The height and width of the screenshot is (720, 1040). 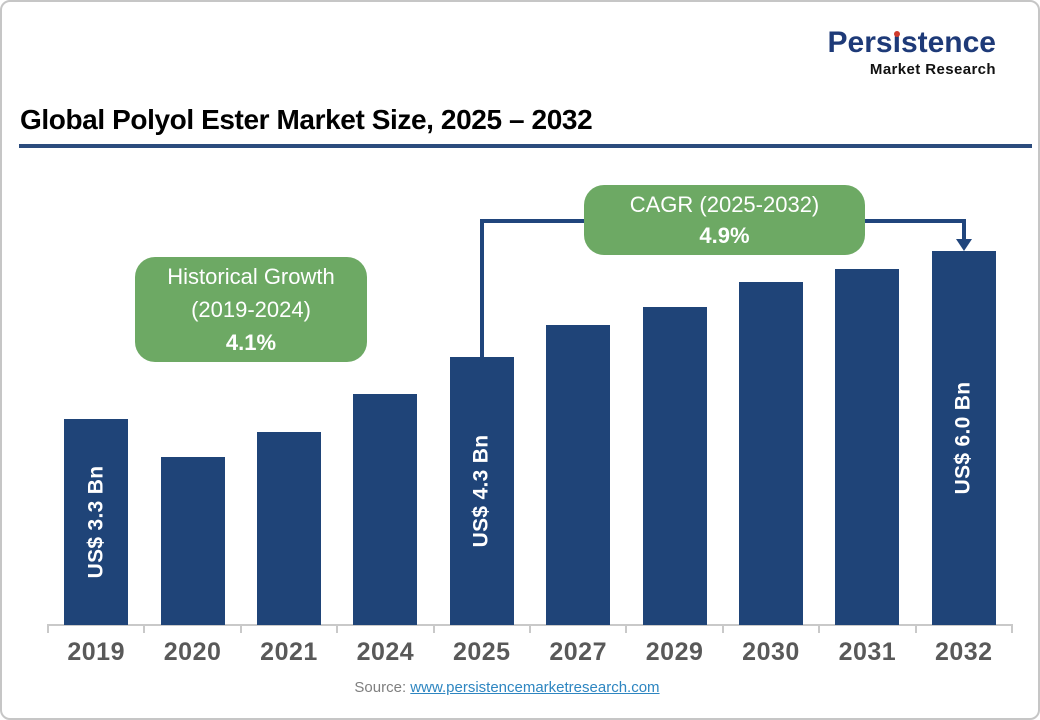 I want to click on bar-2030, so click(x=771, y=453).